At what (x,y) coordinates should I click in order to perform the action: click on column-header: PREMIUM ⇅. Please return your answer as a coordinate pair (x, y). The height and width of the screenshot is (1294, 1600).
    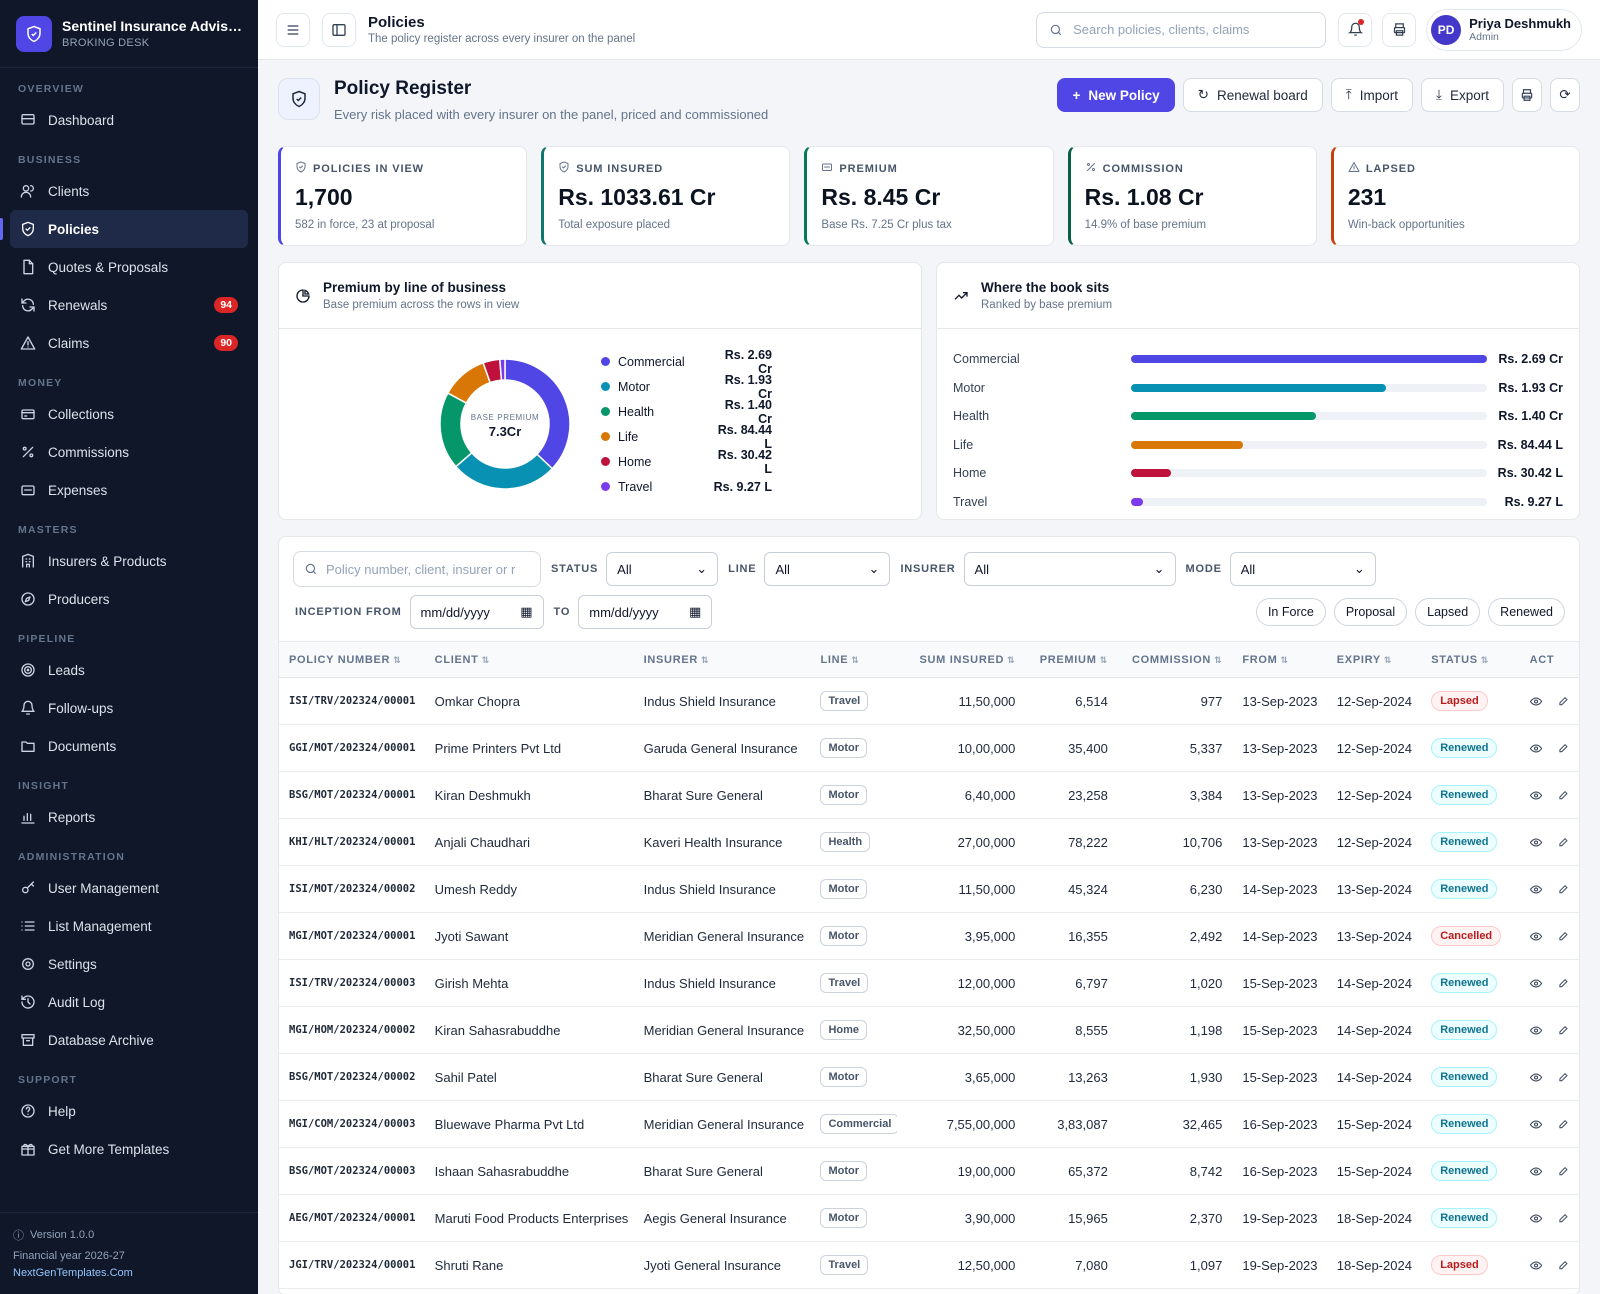
    Looking at the image, I should click on (1071, 659).